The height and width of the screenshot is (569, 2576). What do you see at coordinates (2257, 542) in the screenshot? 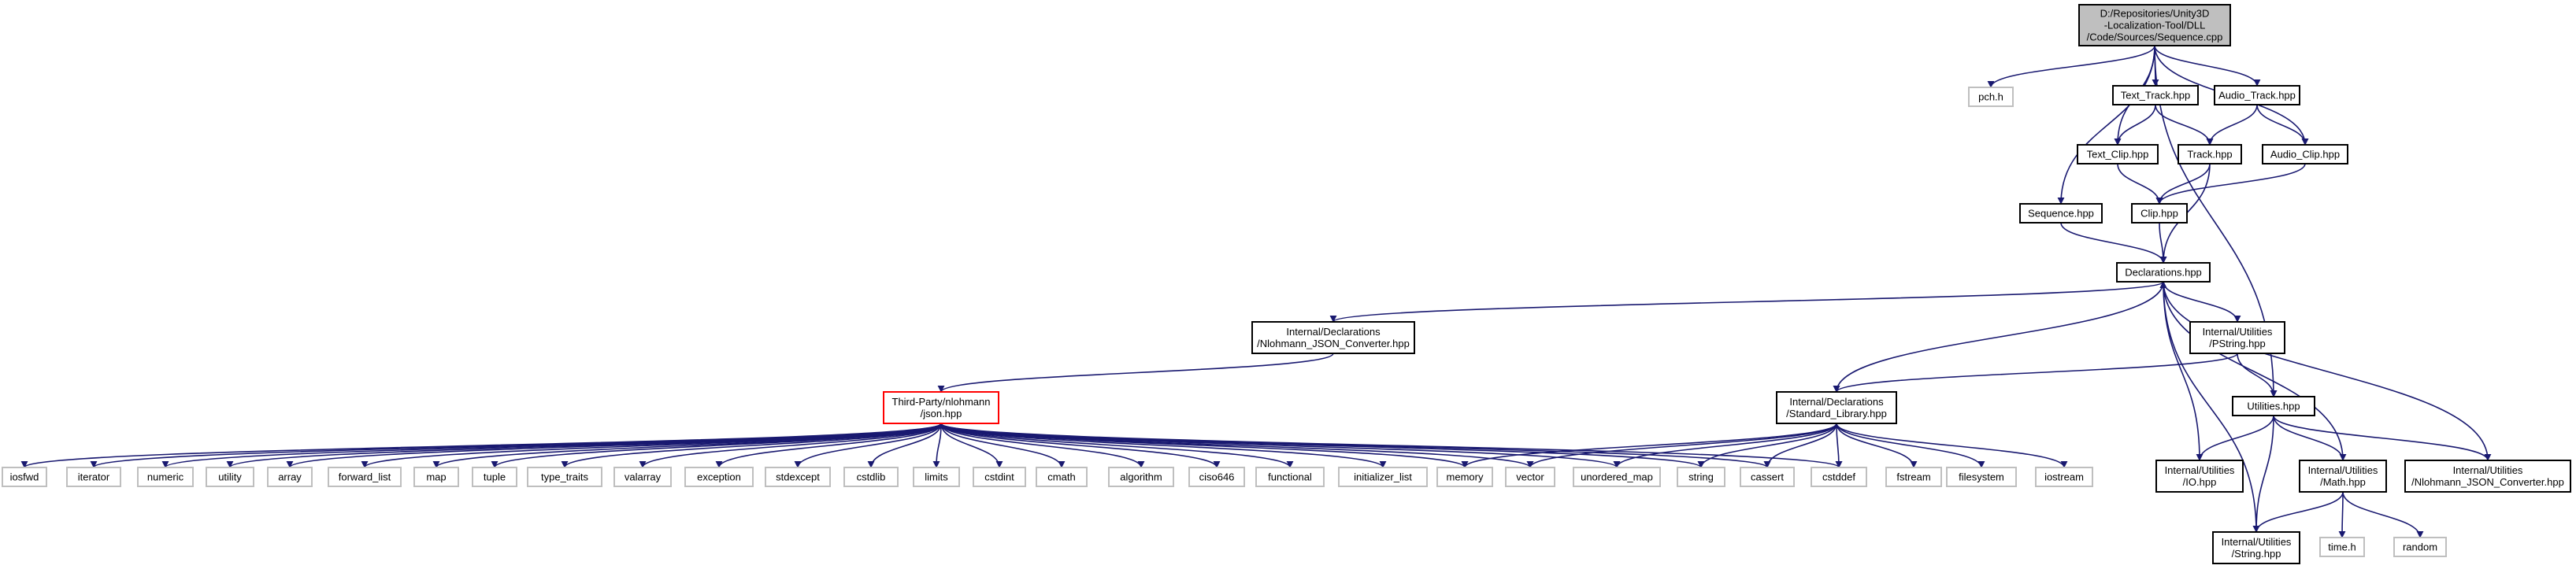
I see `node-label-string_hpp-0: Internal/Utilities` at bounding box center [2257, 542].